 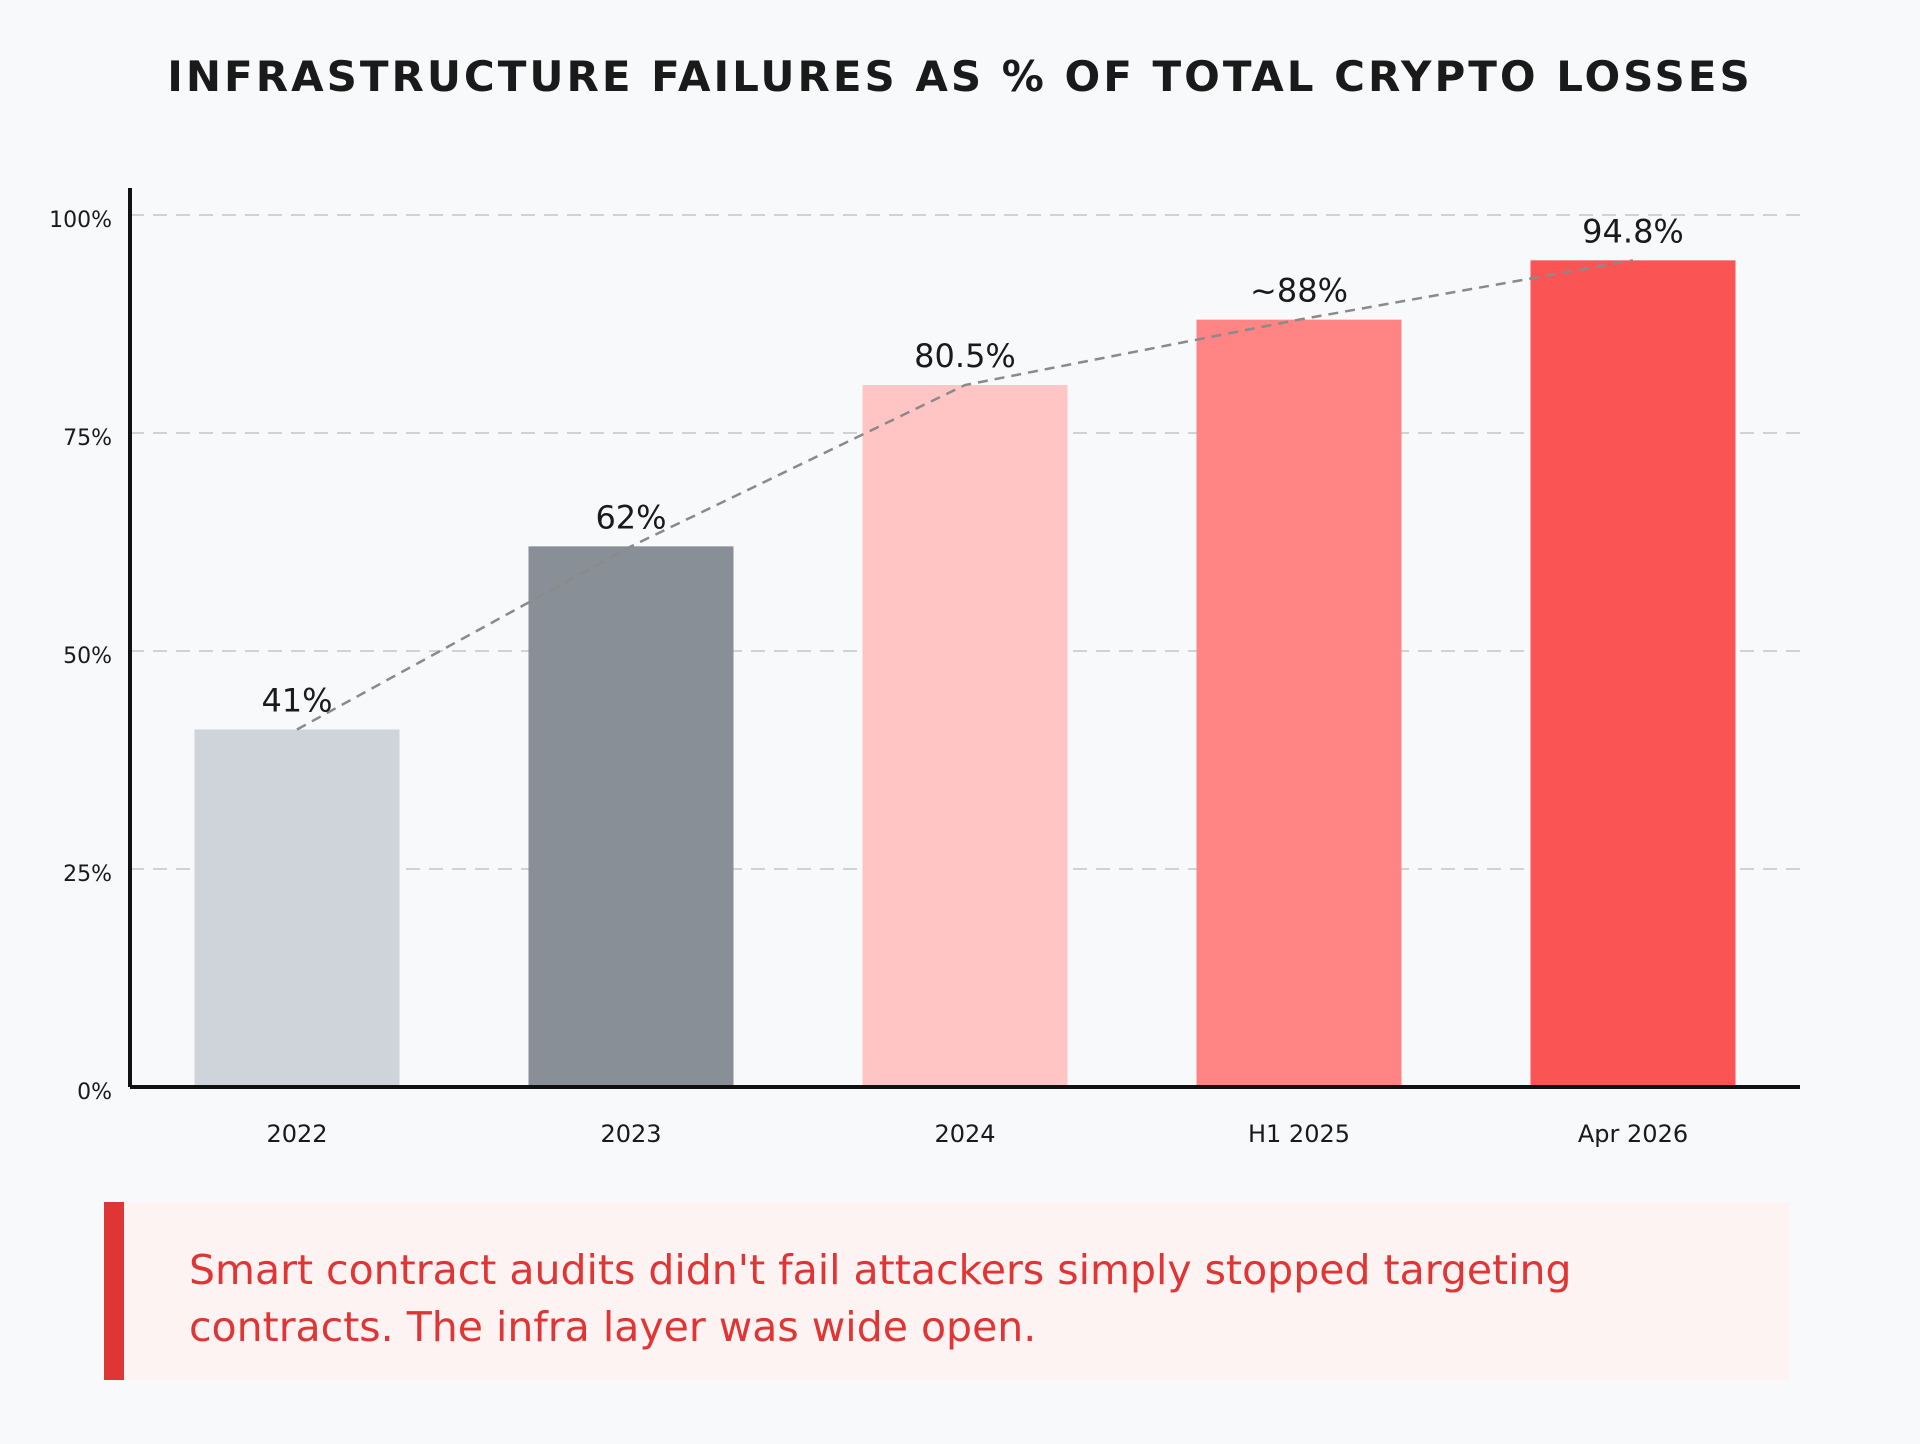 I want to click on y-tick-label: 75%, so click(x=87, y=438).